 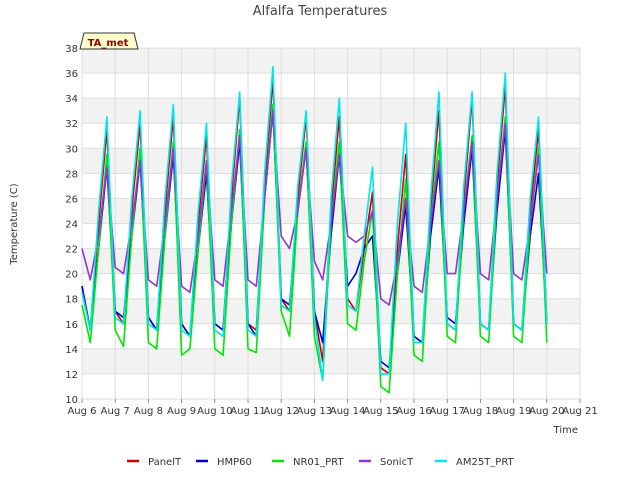 I want to click on annotation-box: TA_met, so click(x=109, y=41).